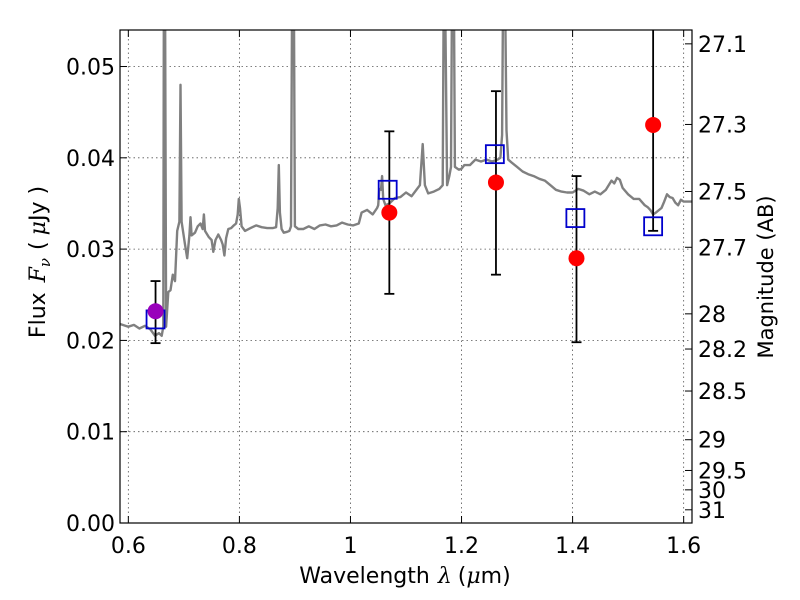 This screenshot has height=600, width=800. What do you see at coordinates (90, 68) in the screenshot?
I see `y-tick-label: 0.05` at bounding box center [90, 68].